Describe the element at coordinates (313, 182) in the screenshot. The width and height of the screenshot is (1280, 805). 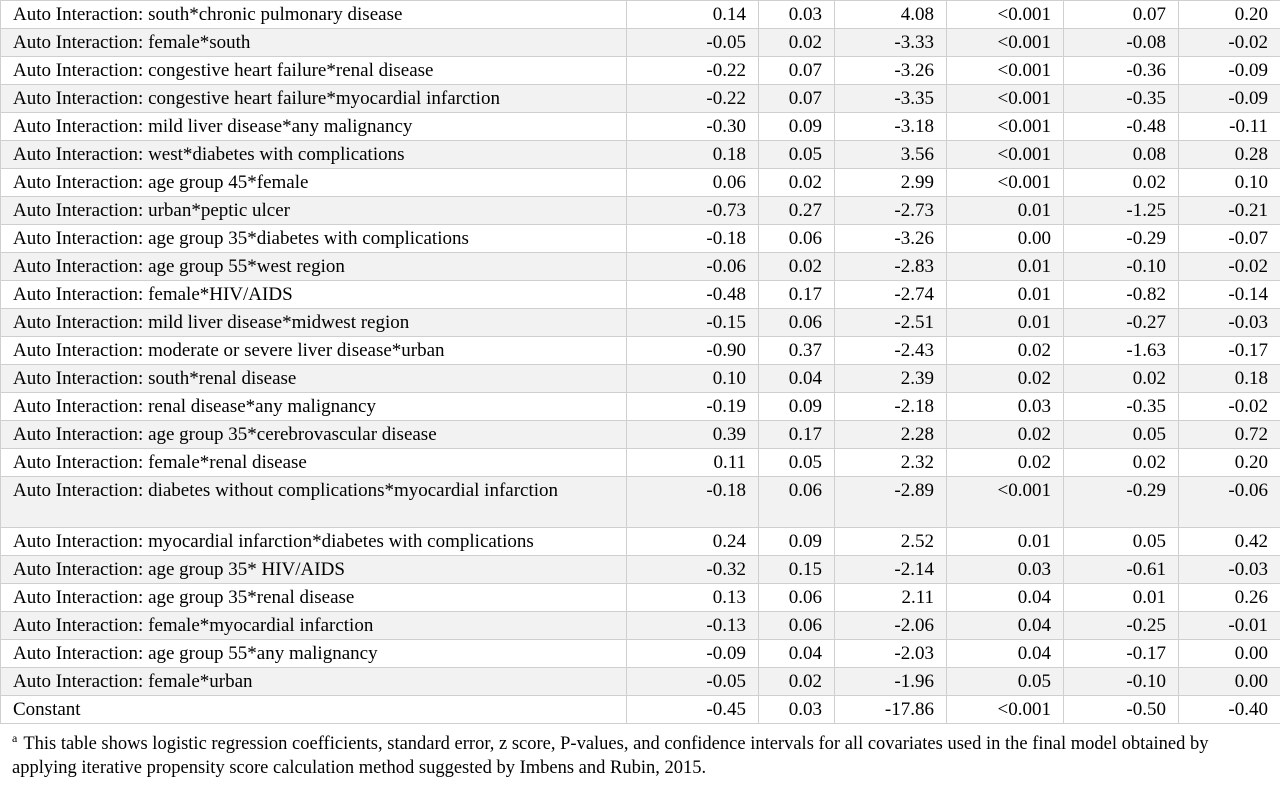
I see `covariate-cell: Auto Interaction: age group 45*female` at that location.